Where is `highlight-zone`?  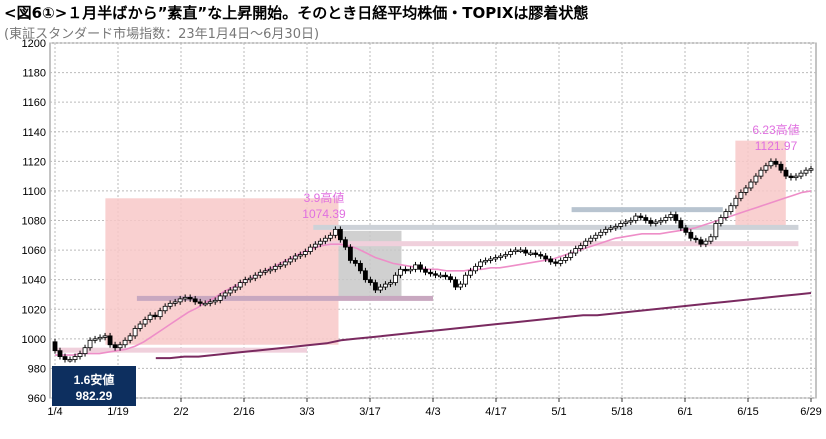
highlight-zone is located at coordinates (760, 185).